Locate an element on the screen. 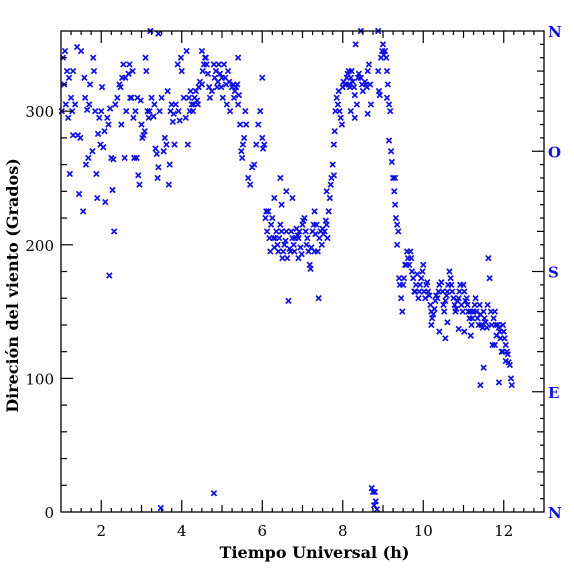 Image resolution: width=574 pixels, height=574 pixels. x-tick-label: 8 is located at coordinates (343, 531).